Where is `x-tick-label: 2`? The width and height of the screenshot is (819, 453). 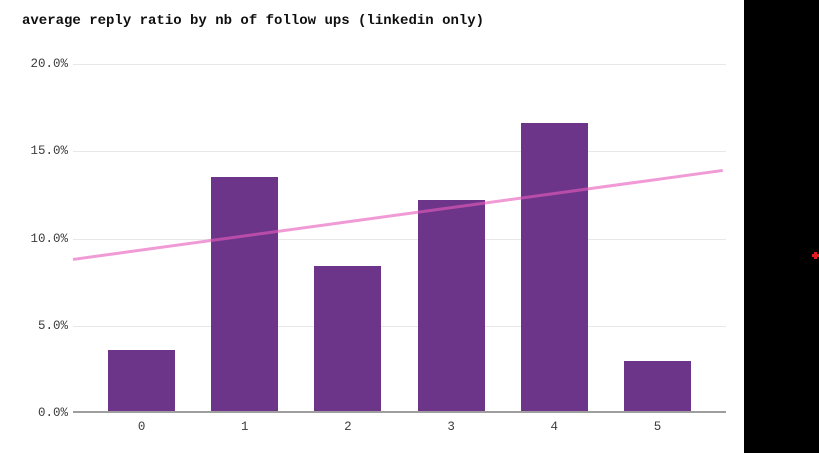
x-tick-label: 2 is located at coordinates (348, 427).